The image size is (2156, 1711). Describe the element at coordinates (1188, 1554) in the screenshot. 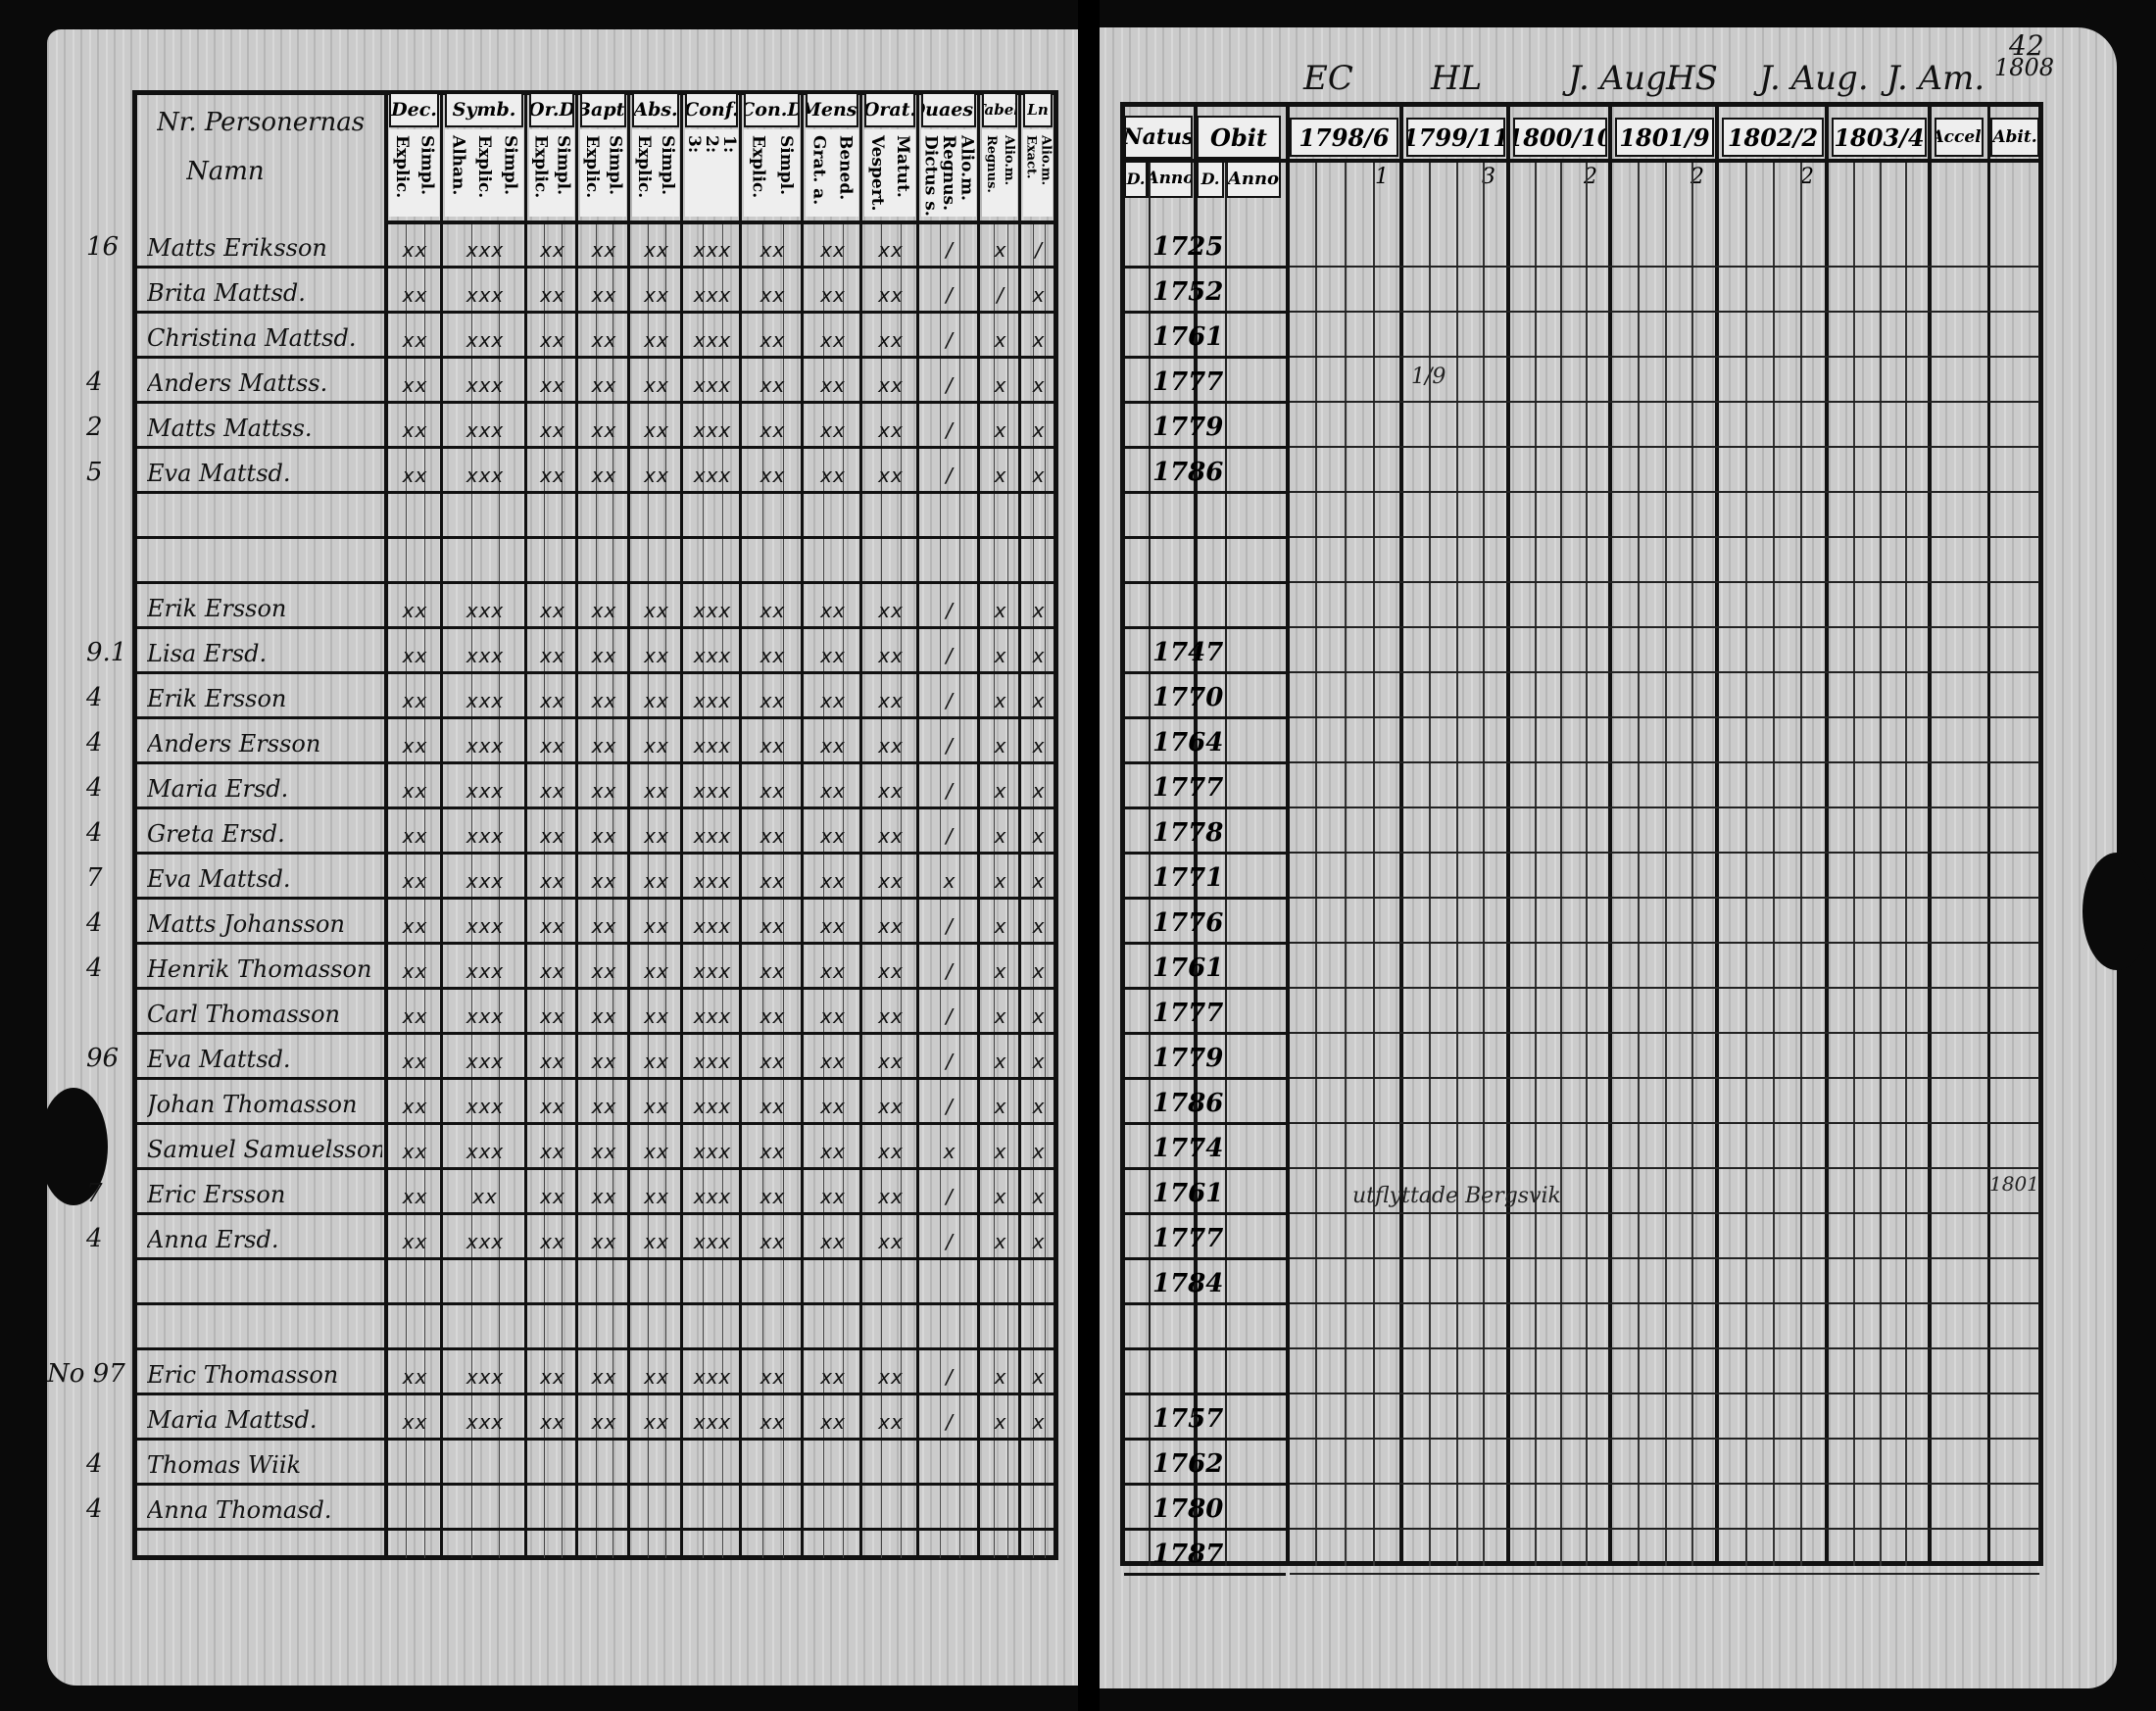

I see `birth-year: 1787` at that location.